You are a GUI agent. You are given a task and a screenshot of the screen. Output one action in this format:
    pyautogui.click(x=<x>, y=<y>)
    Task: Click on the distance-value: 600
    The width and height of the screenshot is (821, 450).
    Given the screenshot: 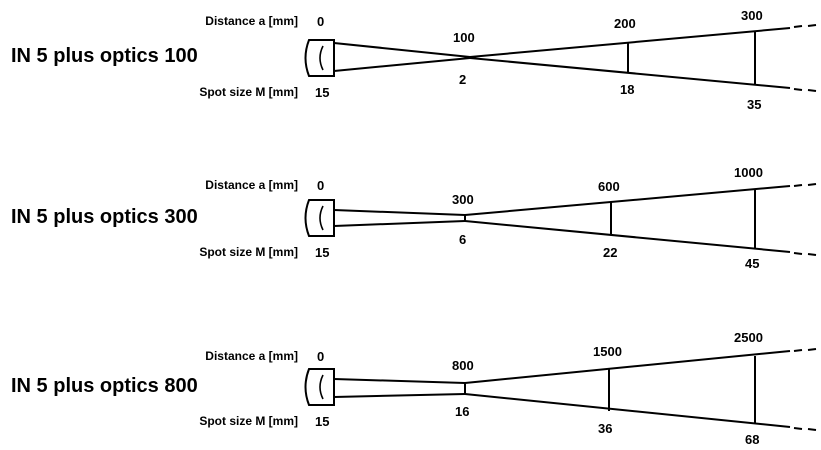 What is the action you would take?
    pyautogui.click(x=609, y=186)
    